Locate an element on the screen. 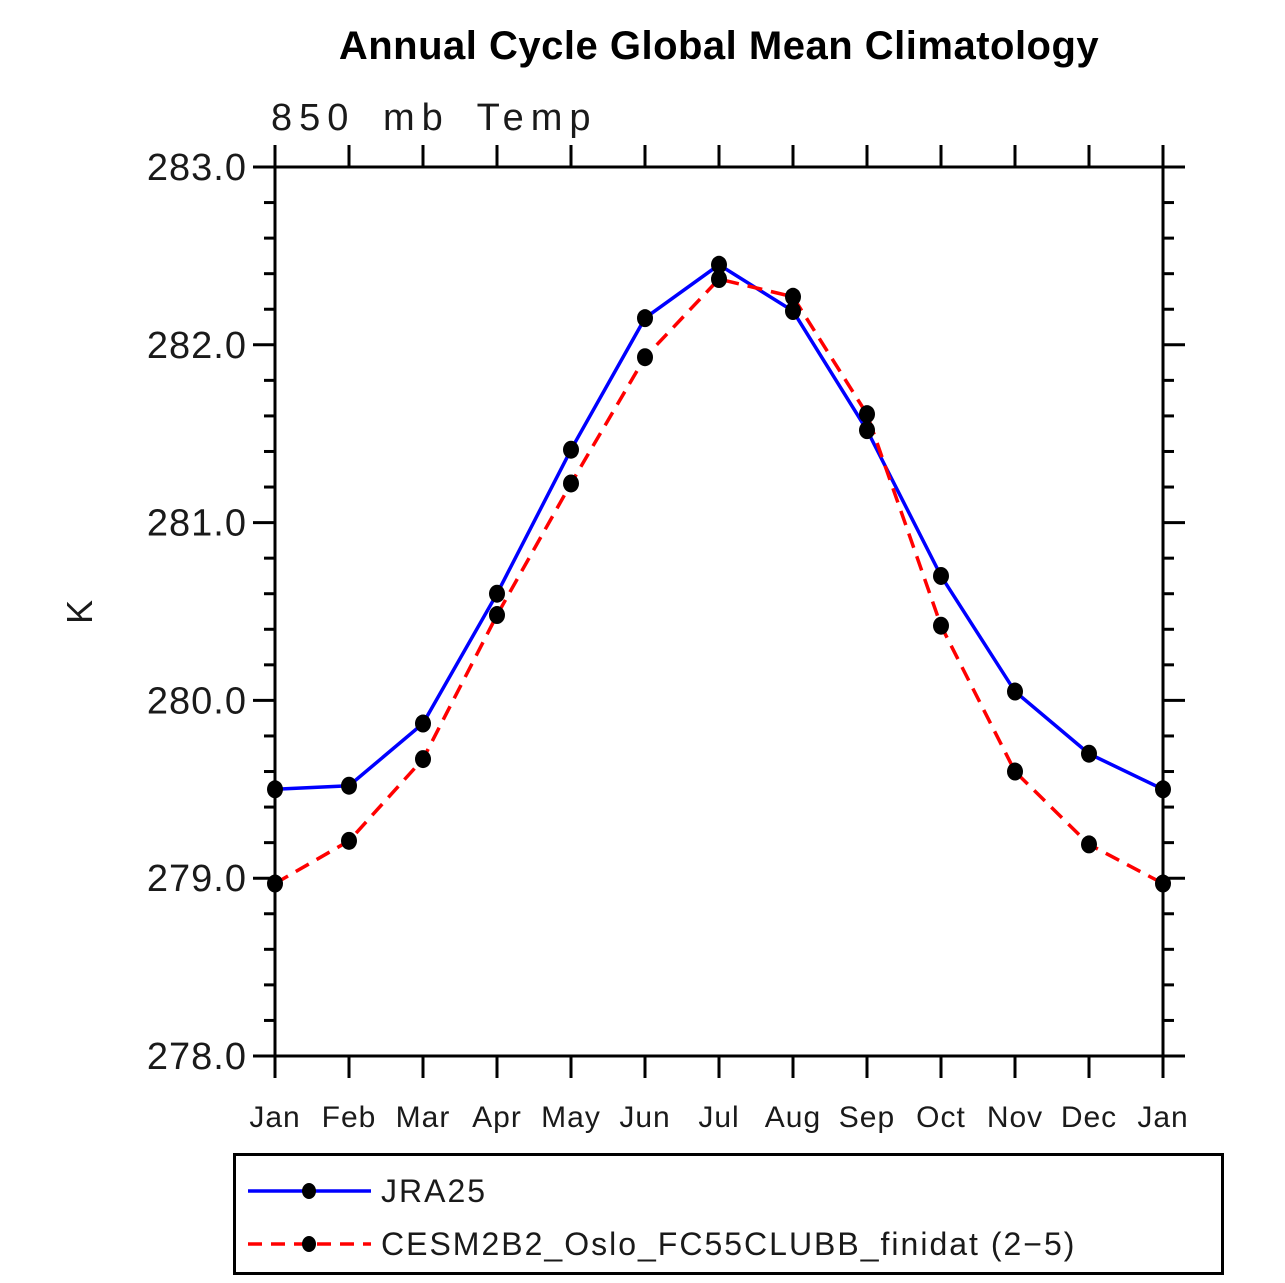  x-tick-label: Apr is located at coordinates (497, 1117).